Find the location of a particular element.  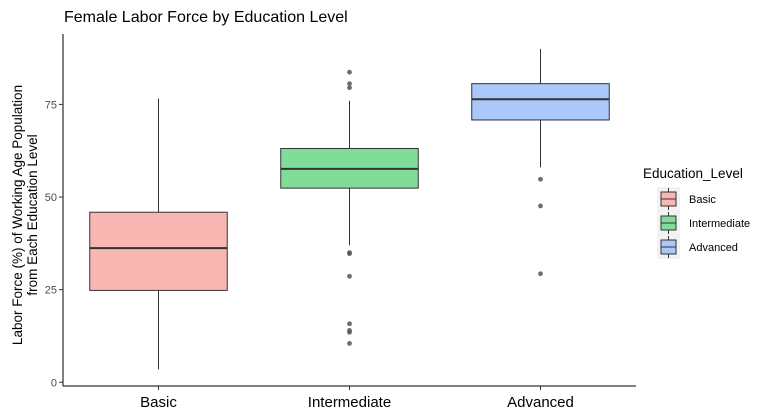

legend-title: Education_Level is located at coordinates (693, 173).